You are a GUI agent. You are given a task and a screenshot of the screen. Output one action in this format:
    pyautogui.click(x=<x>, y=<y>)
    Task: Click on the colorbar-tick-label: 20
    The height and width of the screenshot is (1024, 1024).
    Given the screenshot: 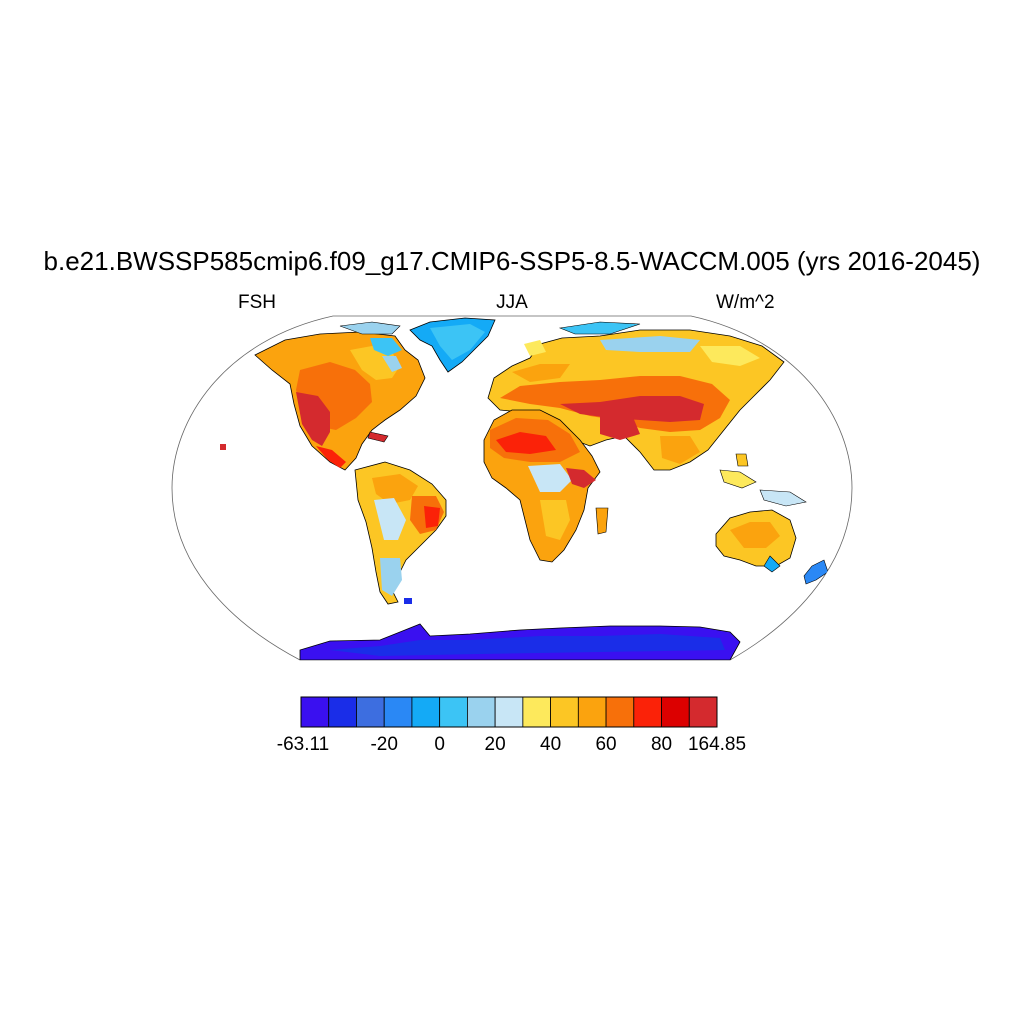 What is the action you would take?
    pyautogui.click(x=495, y=744)
    